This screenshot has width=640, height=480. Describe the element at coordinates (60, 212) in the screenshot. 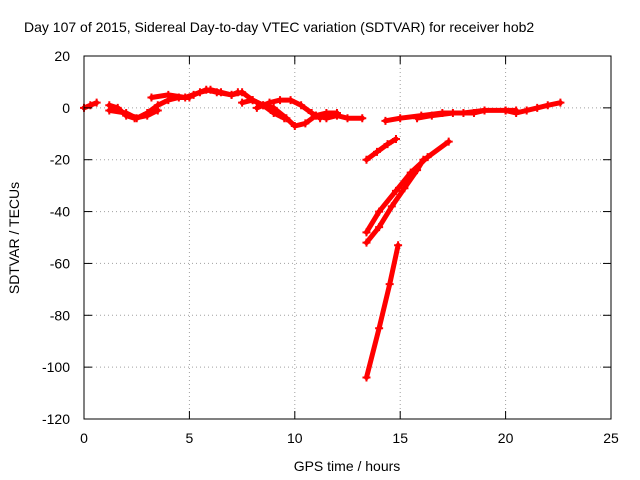

I see `y-tick-label: -40` at that location.